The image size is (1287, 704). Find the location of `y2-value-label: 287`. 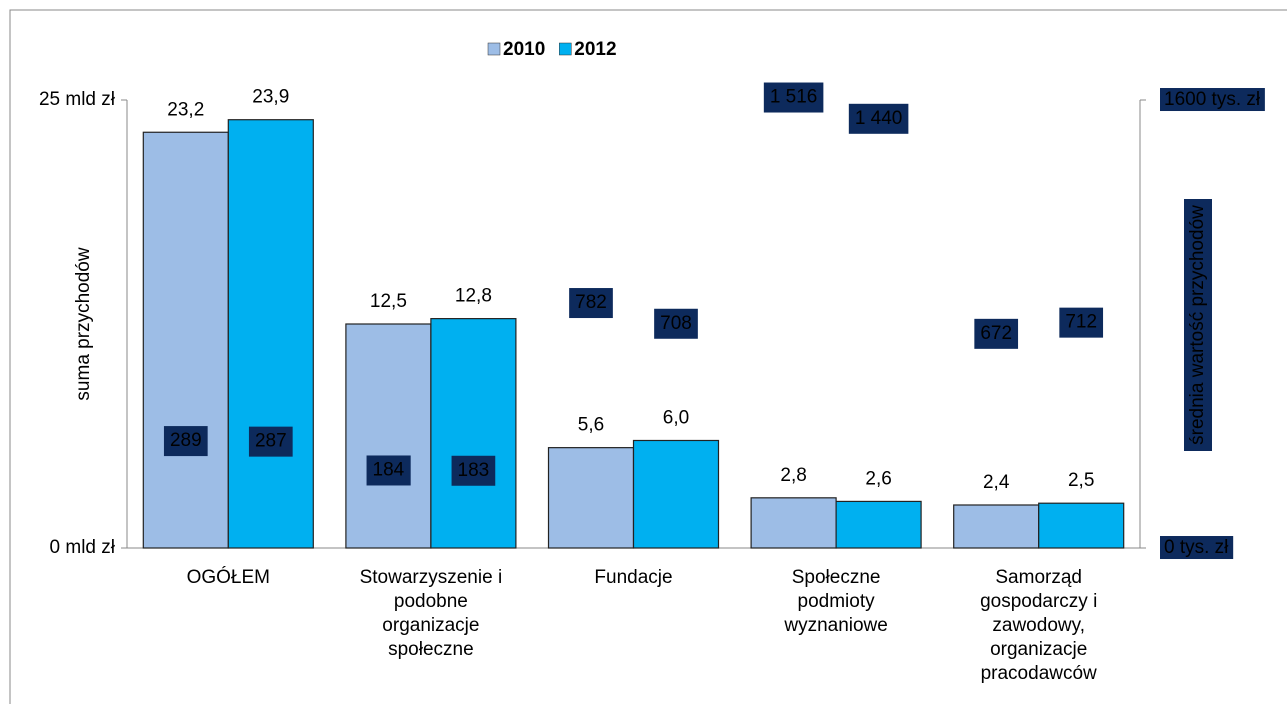

y2-value-label: 287 is located at coordinates (271, 441).